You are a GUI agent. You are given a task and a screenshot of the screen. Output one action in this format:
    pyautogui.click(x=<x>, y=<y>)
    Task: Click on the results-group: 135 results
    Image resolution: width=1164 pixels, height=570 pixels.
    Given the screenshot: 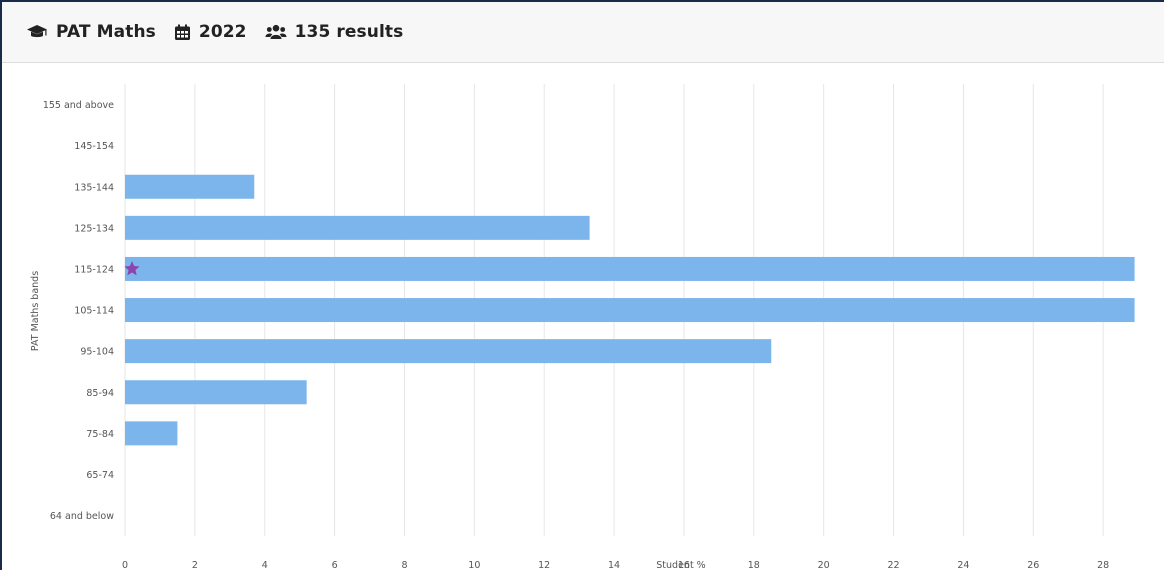 What is the action you would take?
    pyautogui.click(x=334, y=32)
    